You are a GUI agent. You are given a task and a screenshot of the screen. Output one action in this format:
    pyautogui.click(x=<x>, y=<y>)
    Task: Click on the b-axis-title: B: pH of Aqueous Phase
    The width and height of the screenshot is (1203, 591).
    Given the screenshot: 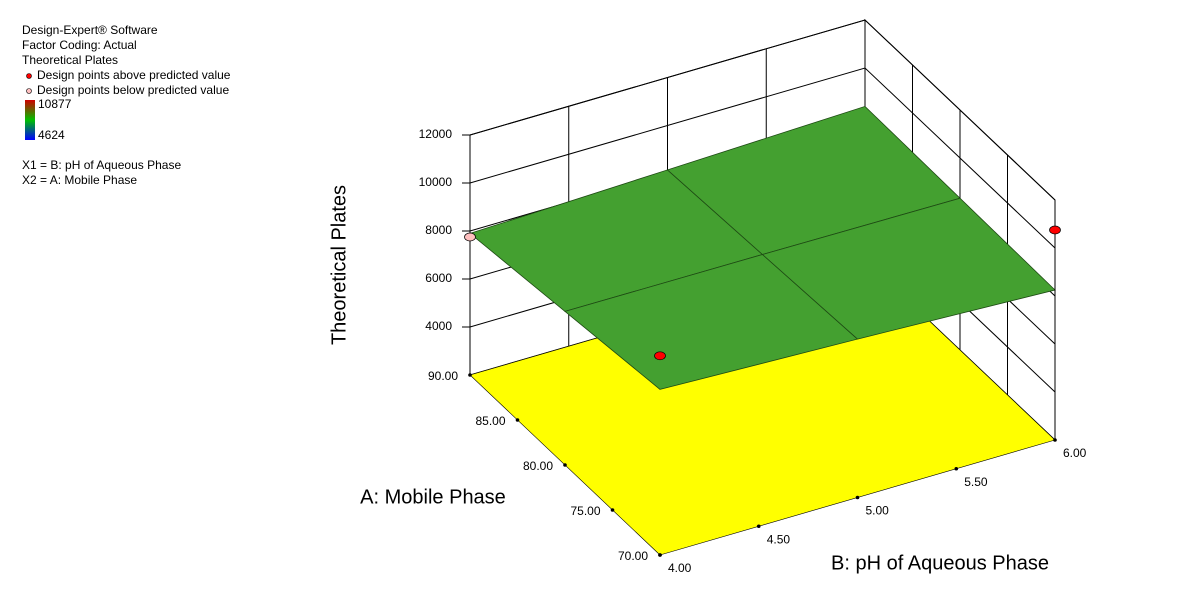 What is the action you would take?
    pyautogui.click(x=940, y=563)
    